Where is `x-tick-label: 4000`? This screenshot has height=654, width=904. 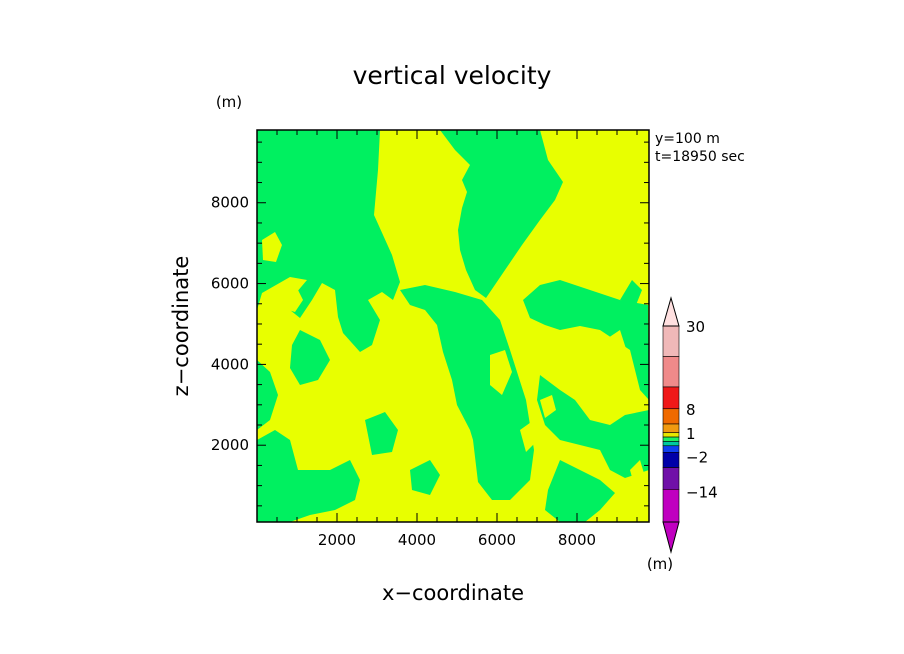 x-tick-label: 4000 is located at coordinates (417, 540).